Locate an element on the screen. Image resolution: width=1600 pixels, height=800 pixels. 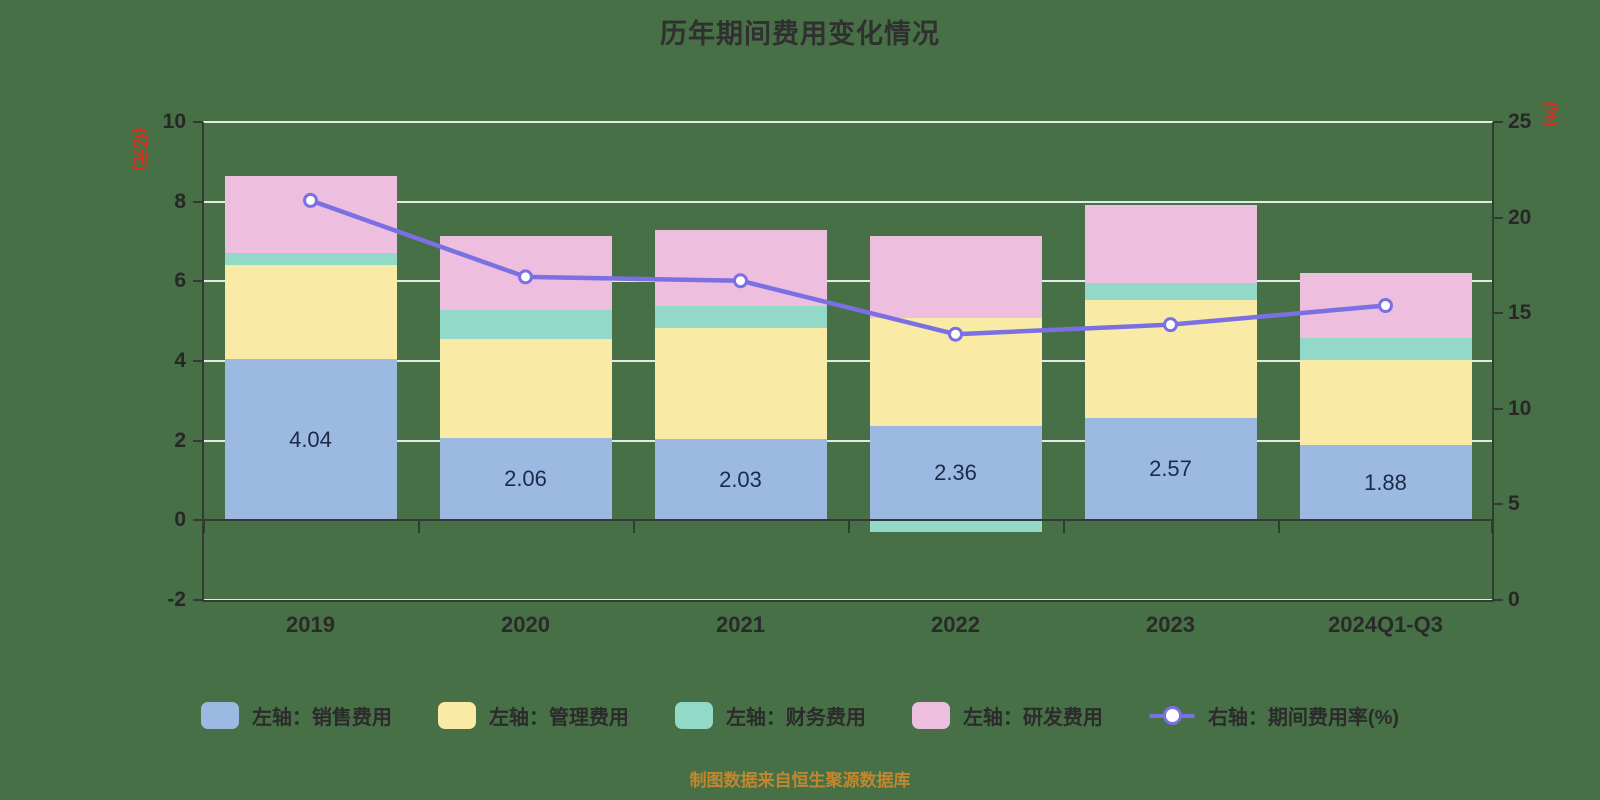
legend-item-expense-ratio: 右轴：期间费用率(%) is located at coordinates (1274, 715).